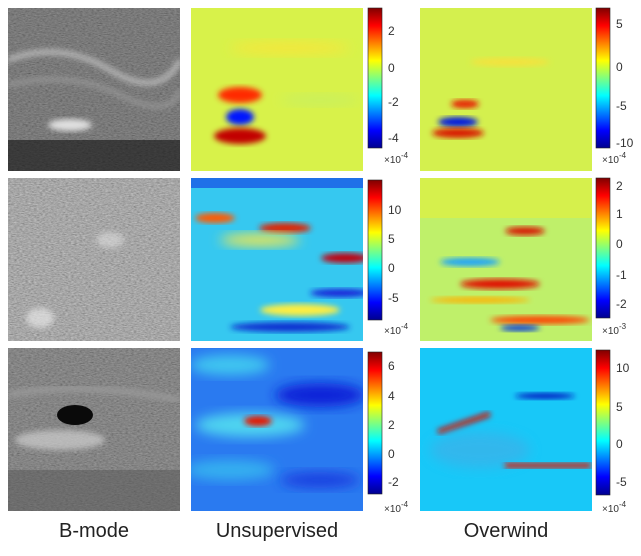 This screenshot has height=556, width=641. I want to click on unsupervised-strain-map-row3, so click(277, 429).